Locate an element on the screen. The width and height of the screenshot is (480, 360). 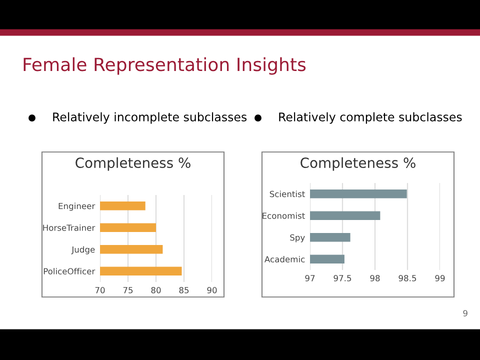
y-tick-label: Scientist is located at coordinates (287, 194).